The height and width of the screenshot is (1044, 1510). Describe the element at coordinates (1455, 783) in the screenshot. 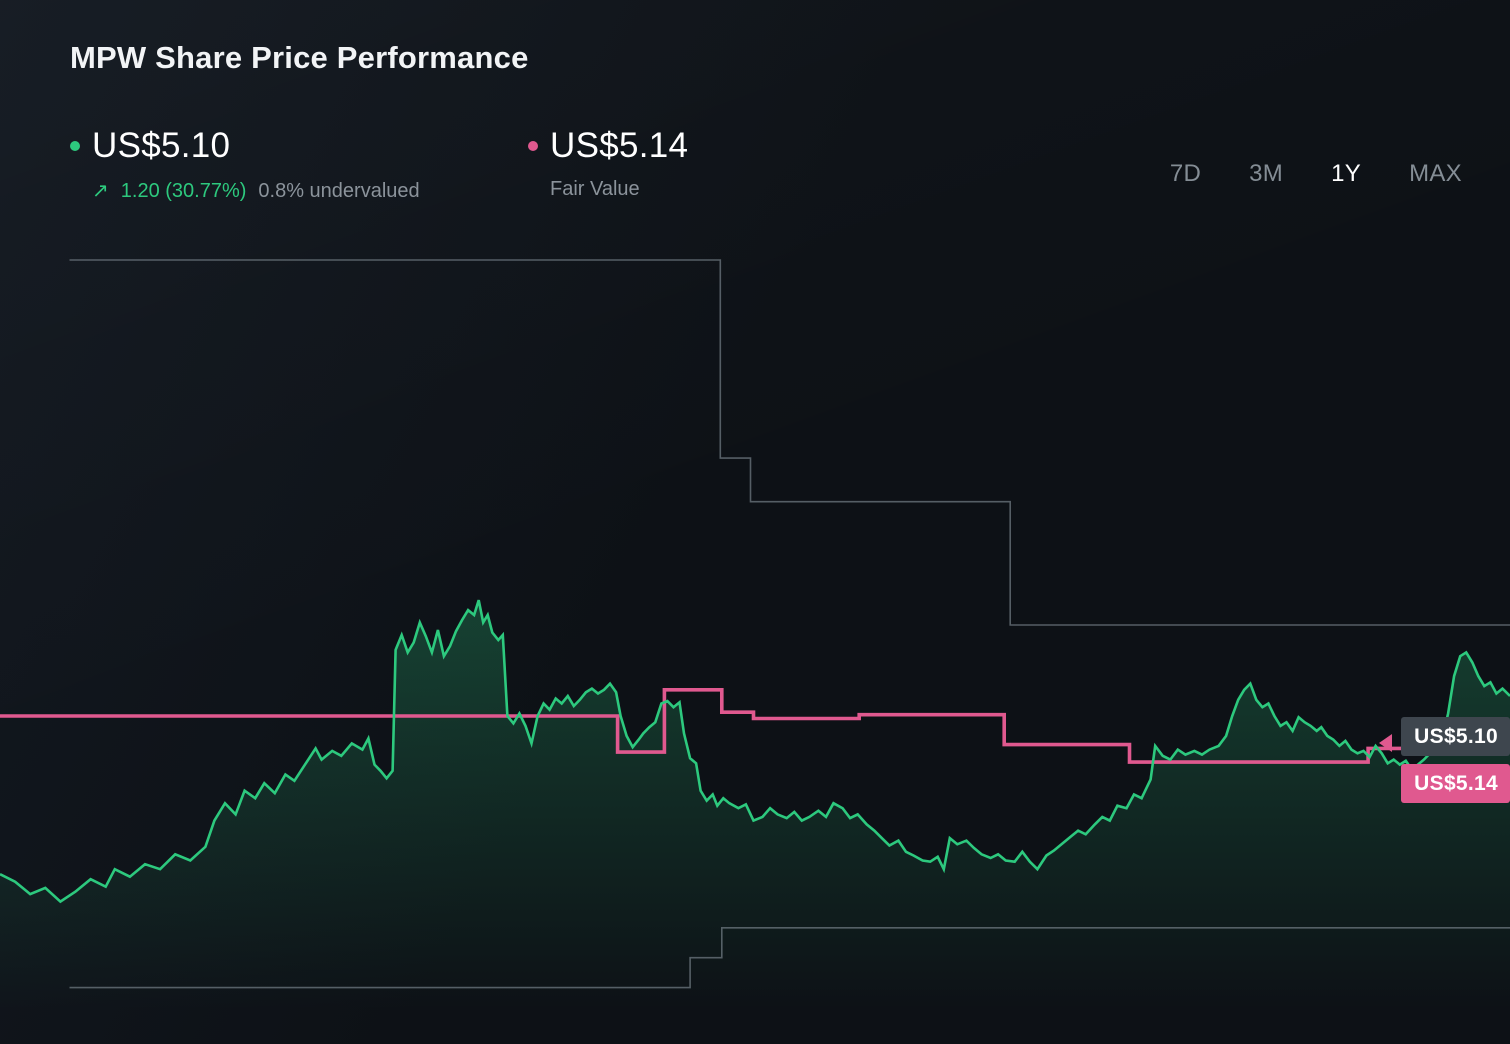

I see `fair-value-marker: US$5.14` at that location.